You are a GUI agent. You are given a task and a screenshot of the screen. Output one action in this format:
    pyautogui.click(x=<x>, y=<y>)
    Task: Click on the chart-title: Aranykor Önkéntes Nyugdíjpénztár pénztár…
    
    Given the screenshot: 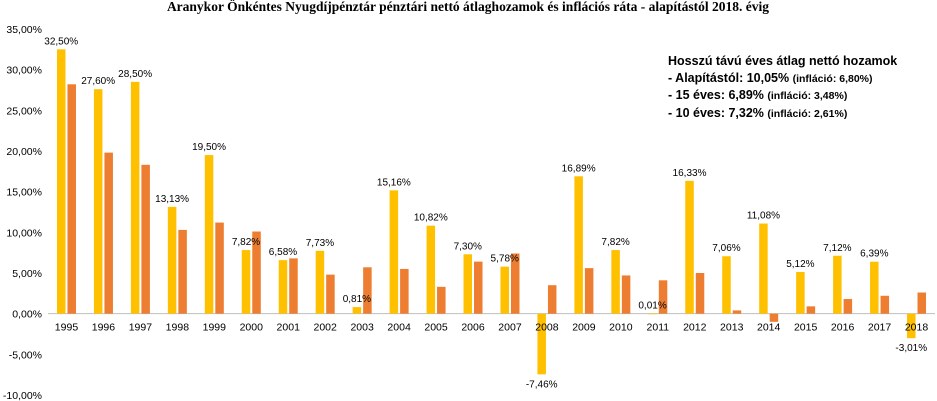 What is the action you would take?
    pyautogui.click(x=468, y=7)
    